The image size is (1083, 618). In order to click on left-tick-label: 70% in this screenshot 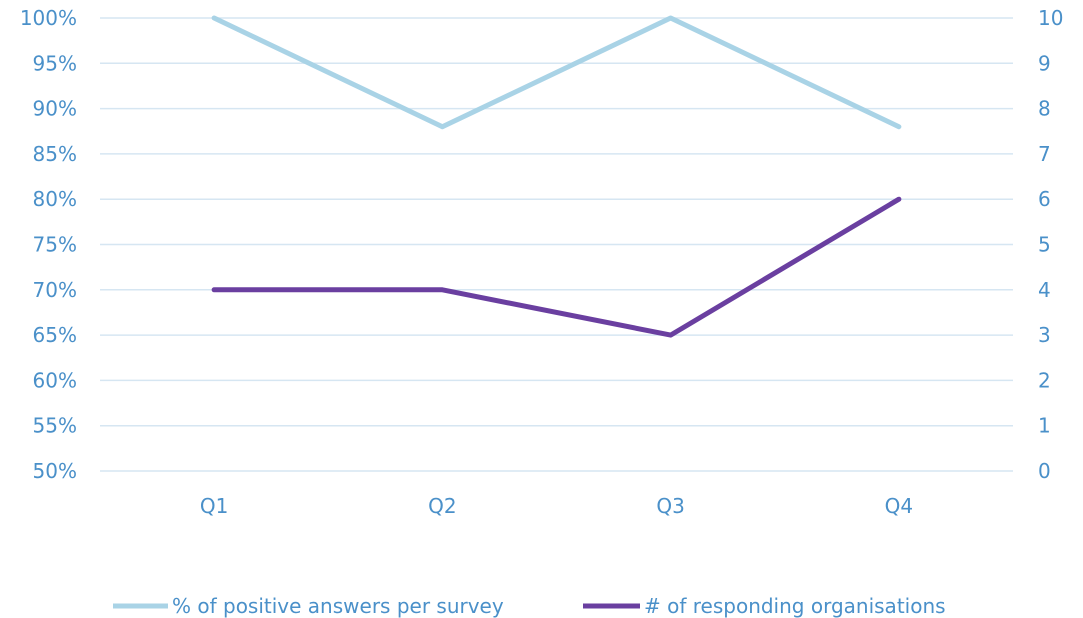, I will do `click(55, 290)`.